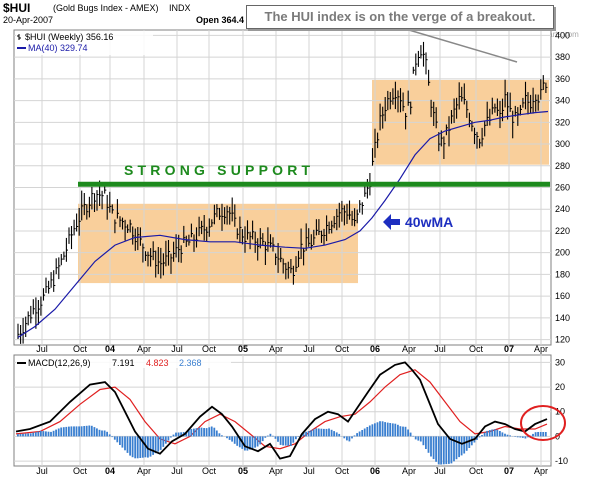 Image resolution: width=589 pixels, height=482 pixels. I want to click on resistance-line, so click(454, 43).